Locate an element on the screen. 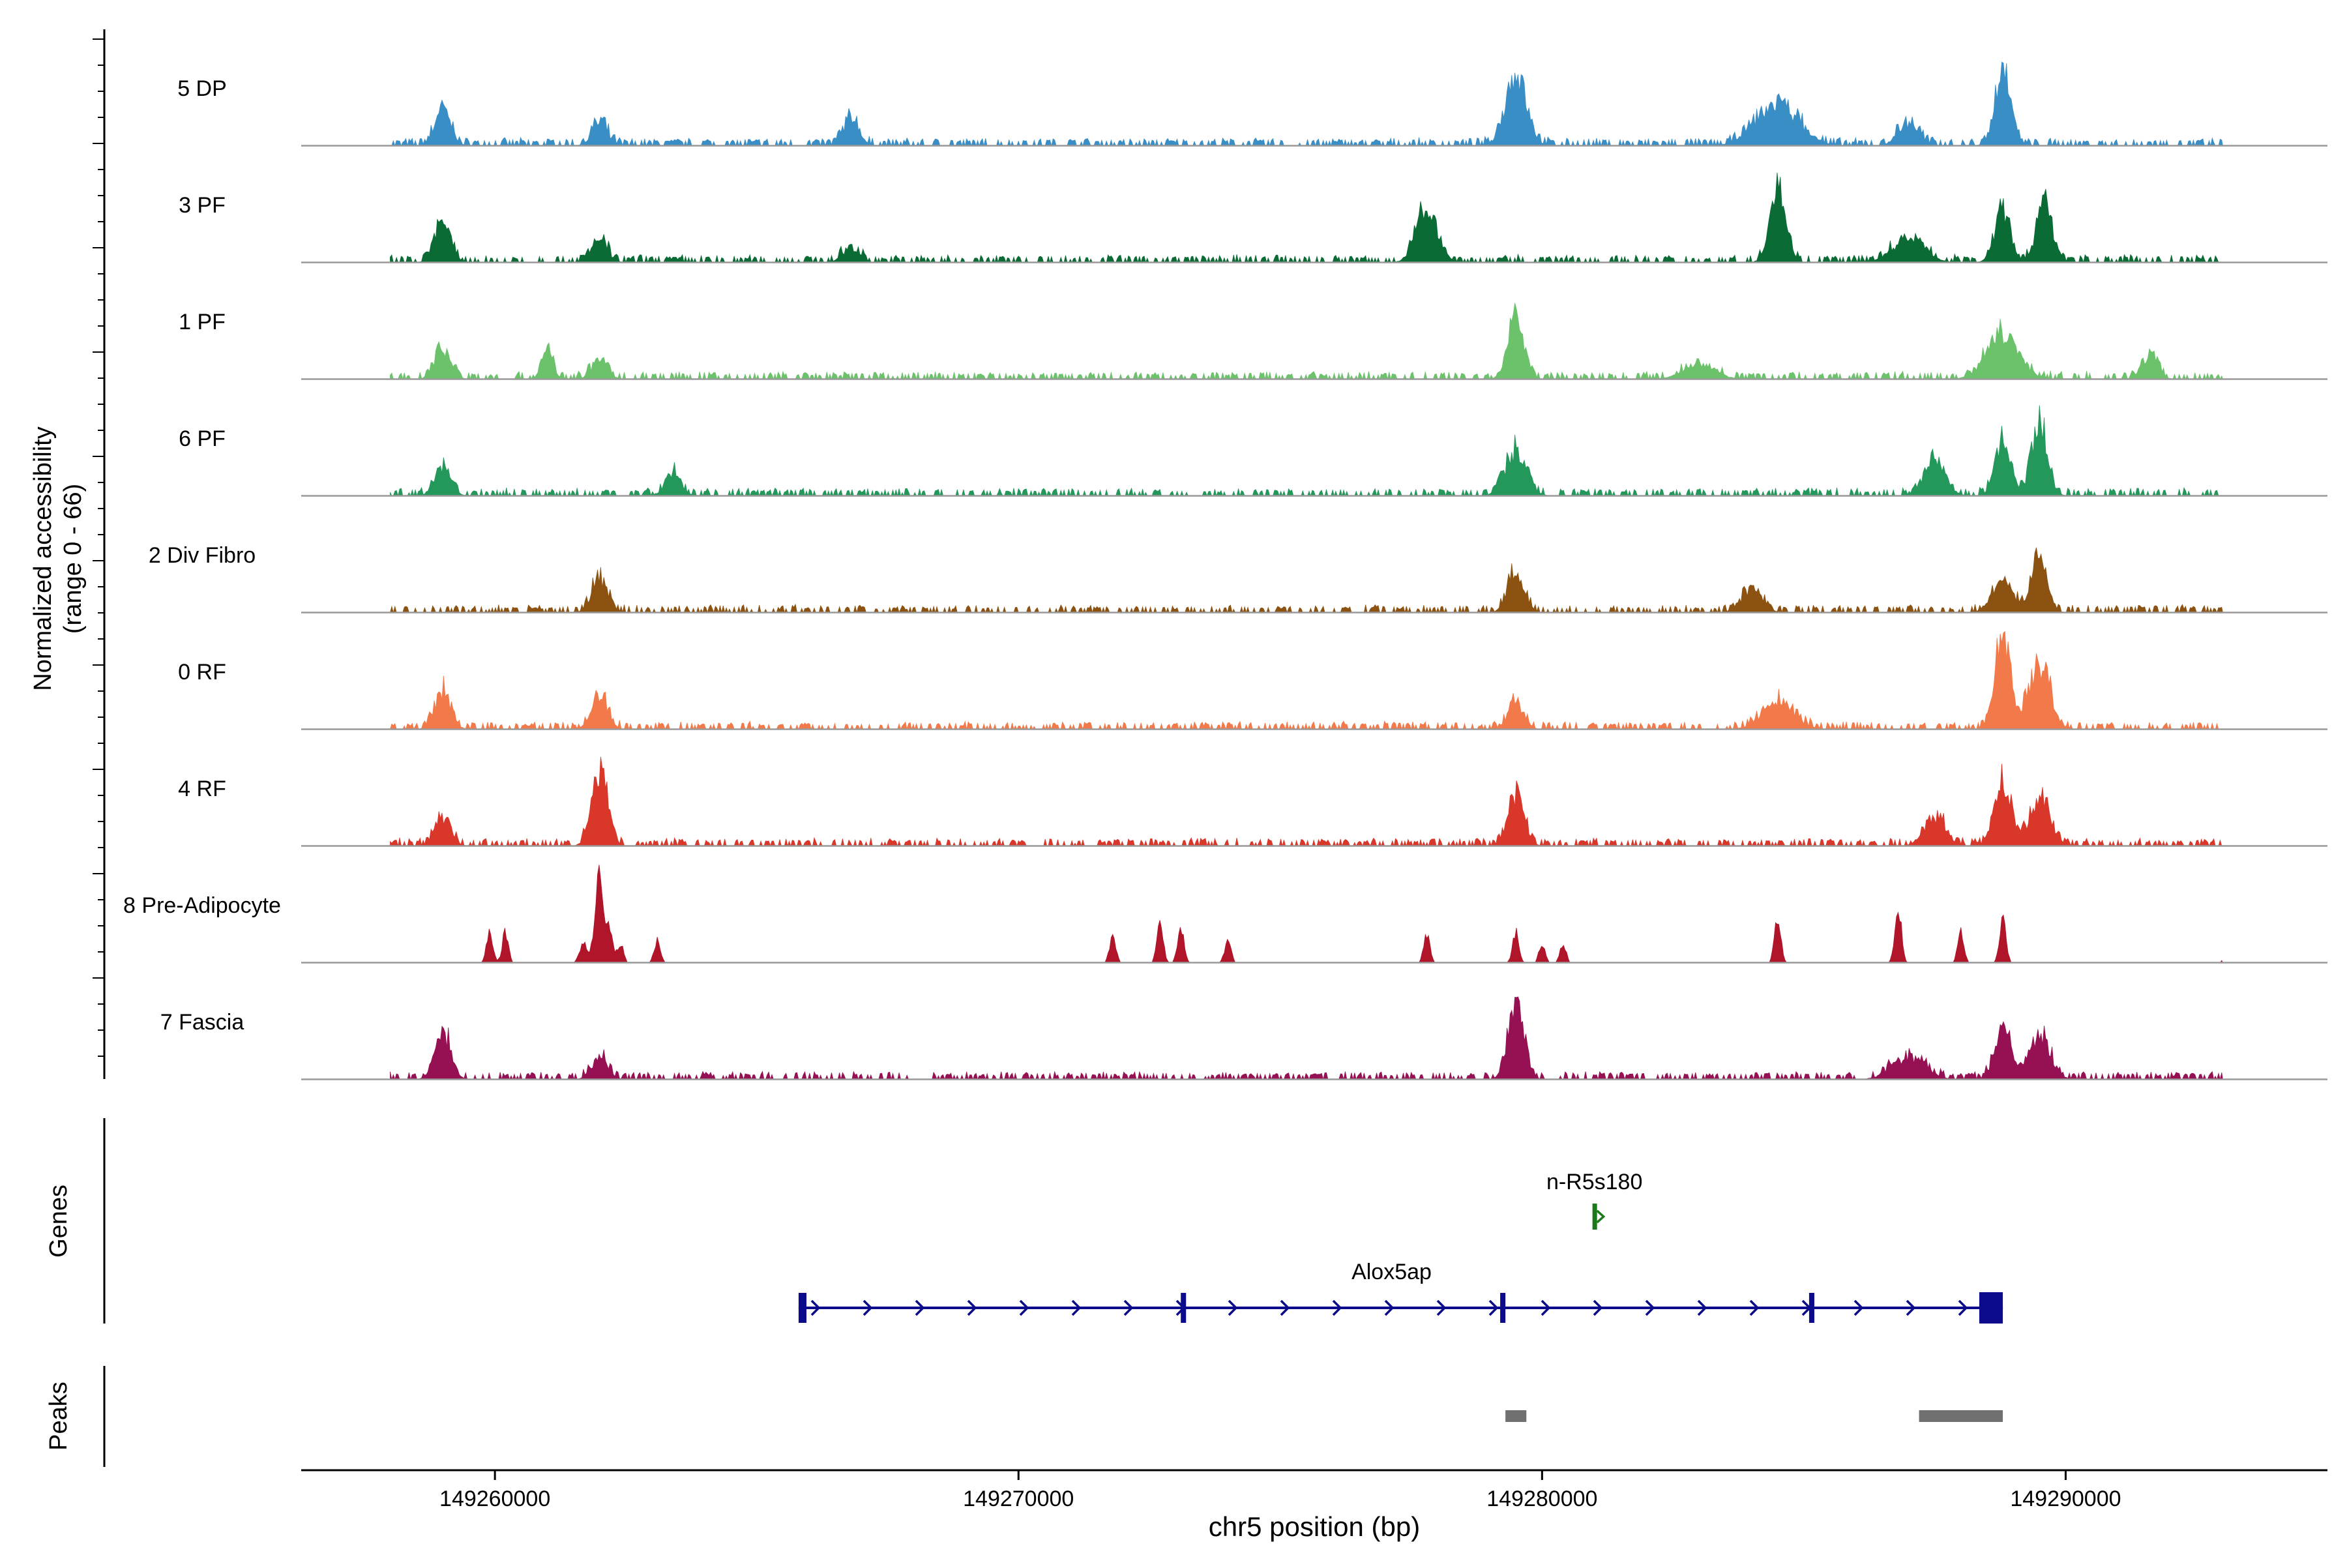  track-3: 1 PF is located at coordinates (1253, 342).